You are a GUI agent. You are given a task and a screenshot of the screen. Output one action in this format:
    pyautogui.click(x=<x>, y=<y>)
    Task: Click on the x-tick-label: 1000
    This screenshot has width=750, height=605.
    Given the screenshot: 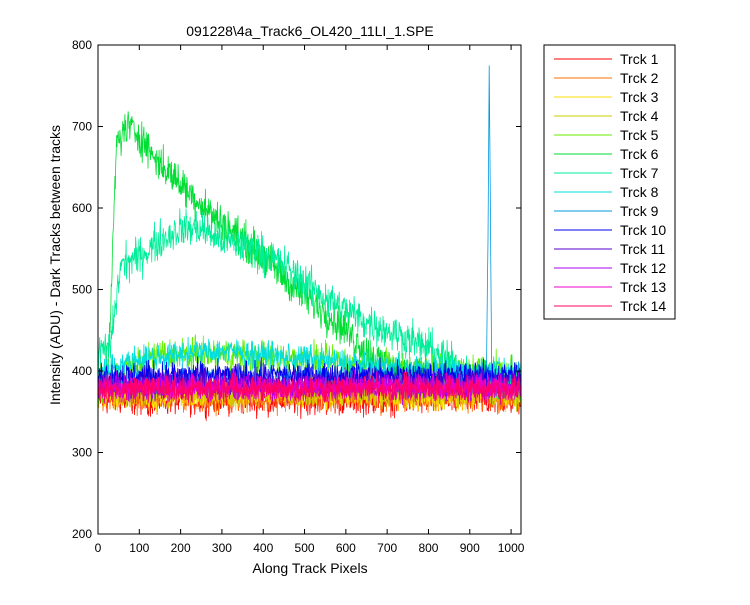 What is the action you would take?
    pyautogui.click(x=511, y=548)
    